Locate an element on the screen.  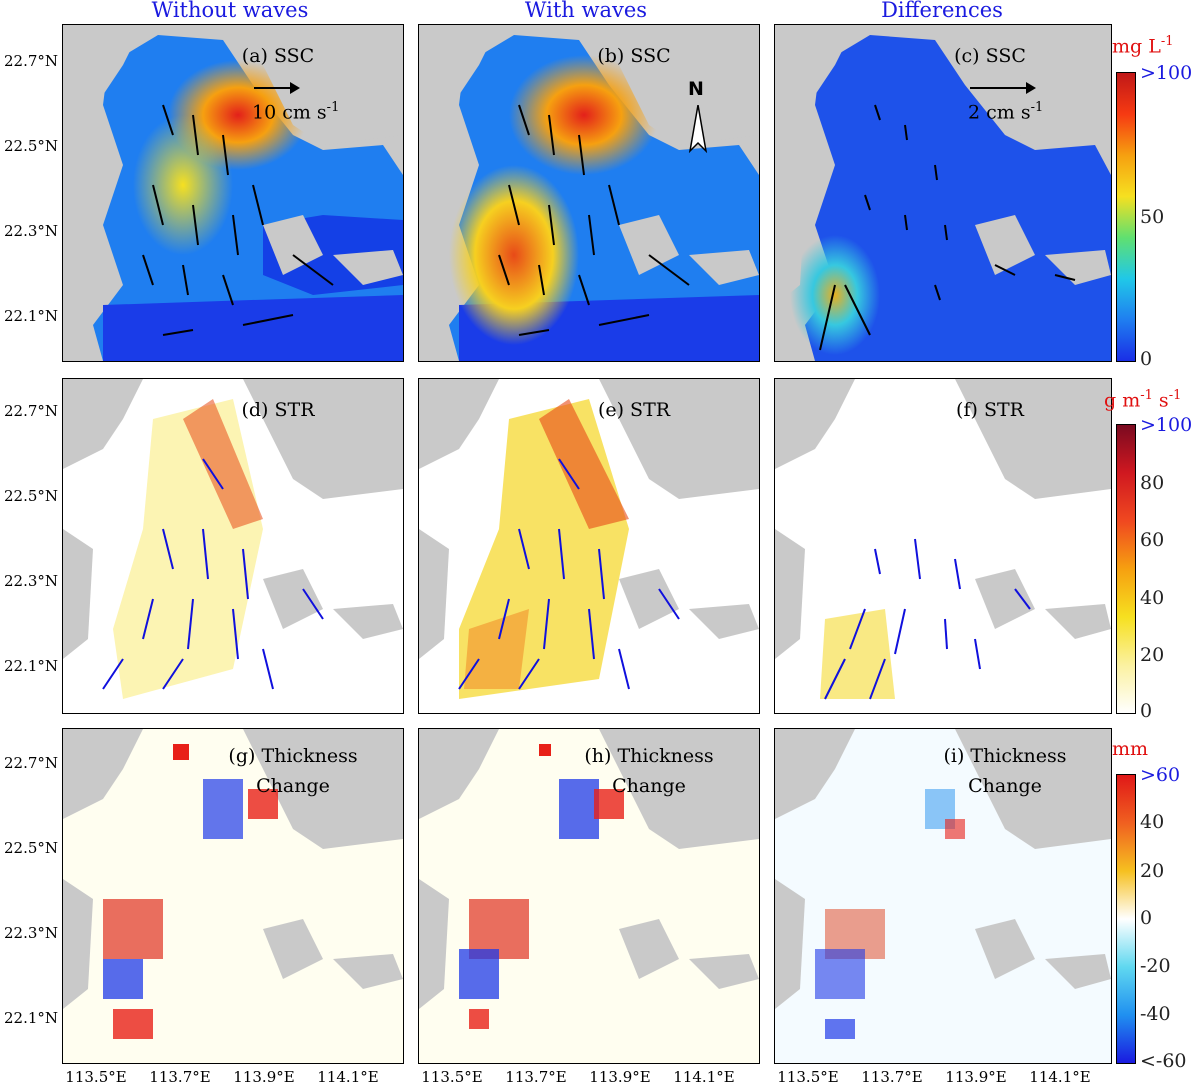
north-label: N is located at coordinates (696, 89).